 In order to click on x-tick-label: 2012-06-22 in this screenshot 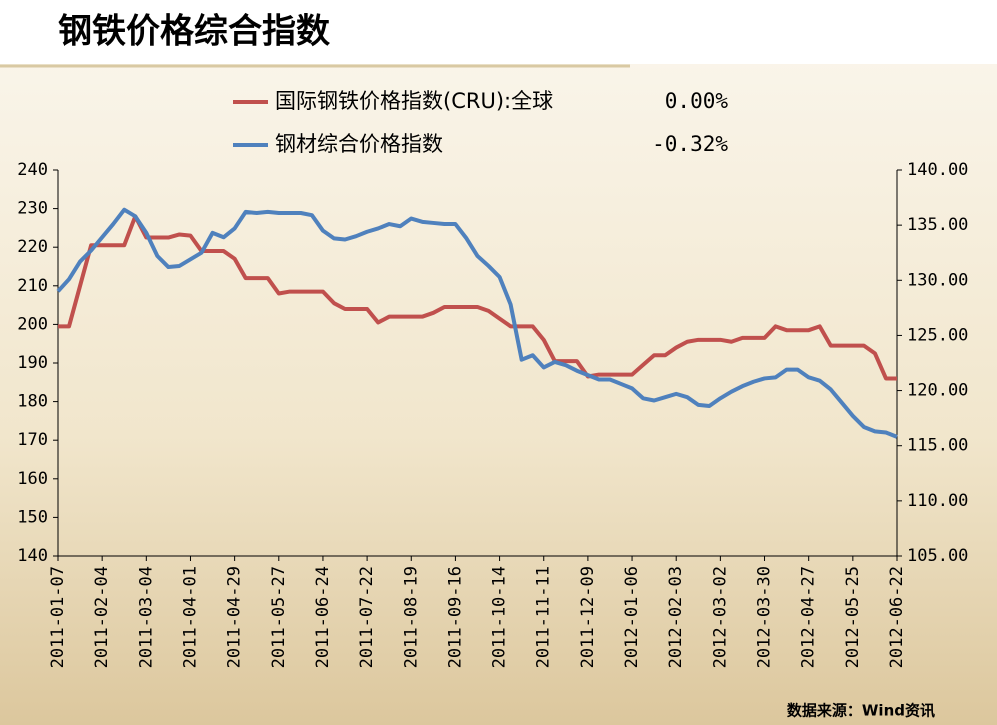, I will do `click(897, 617)`.